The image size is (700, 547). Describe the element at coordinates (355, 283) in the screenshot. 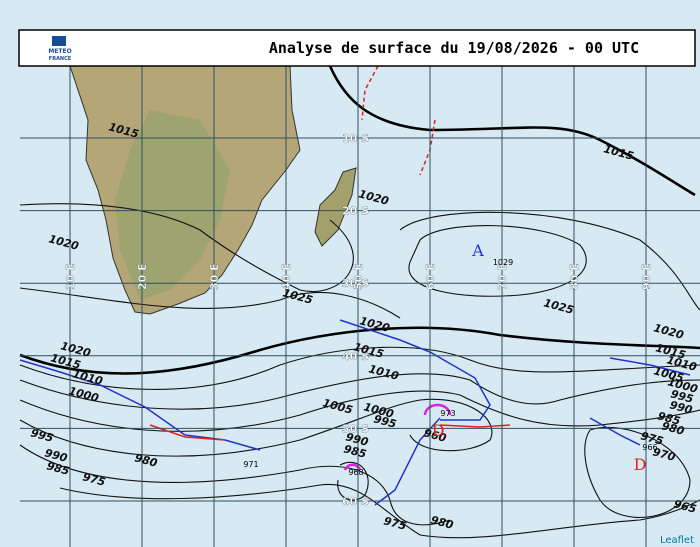

I see `latitude-label: 30 S` at that location.